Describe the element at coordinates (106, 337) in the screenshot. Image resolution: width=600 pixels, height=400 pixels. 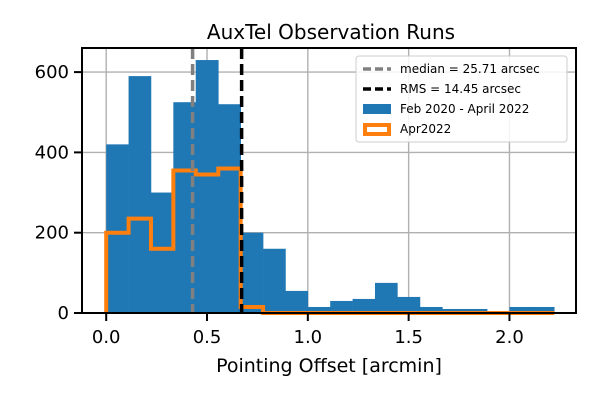
I see `x-tick-label: 0.0` at that location.